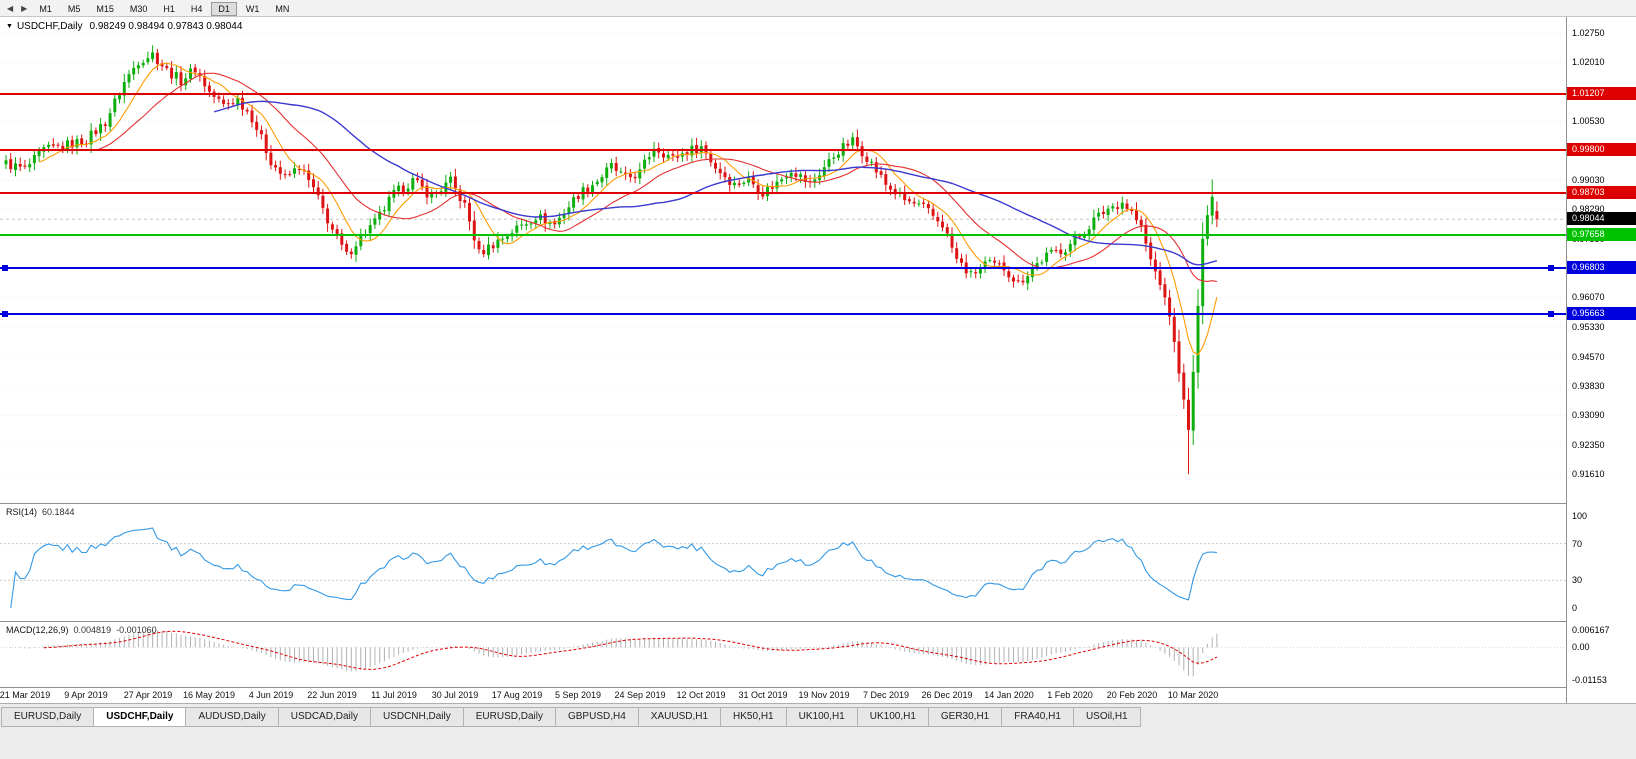 The height and width of the screenshot is (759, 1636). I want to click on macd-tick-label: 0.00, so click(1581, 647).